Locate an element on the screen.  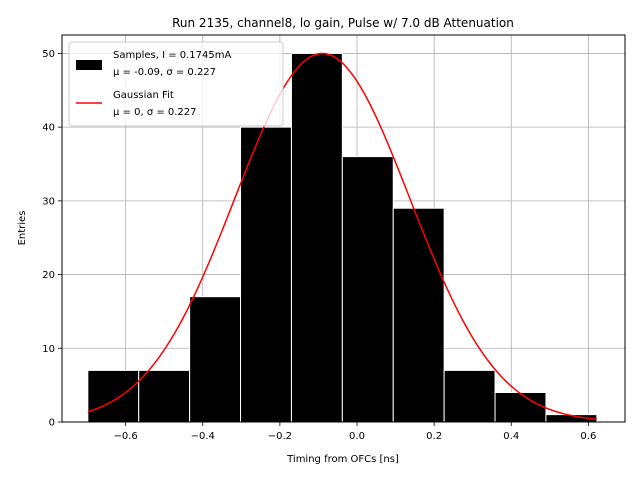
x-tick-label: −0.2 is located at coordinates (280, 436).